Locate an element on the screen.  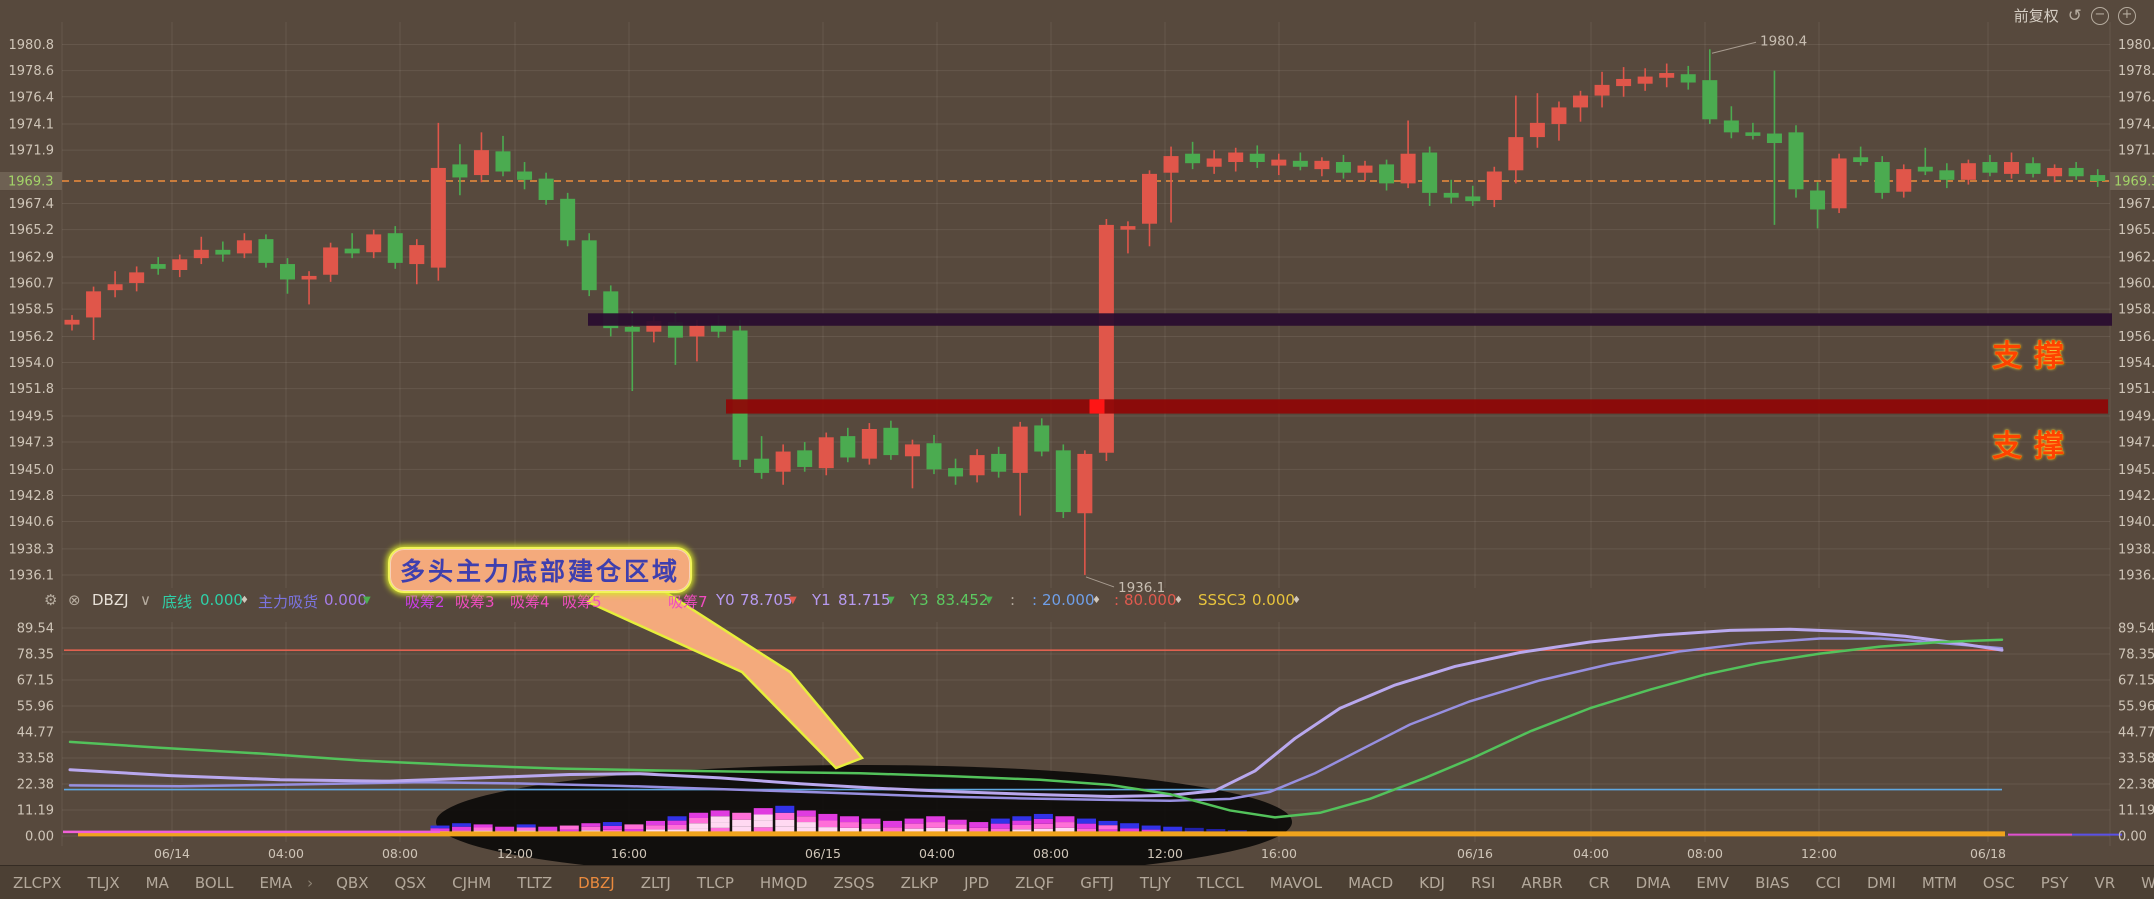
series-label: 底线 is located at coordinates (177, 602).